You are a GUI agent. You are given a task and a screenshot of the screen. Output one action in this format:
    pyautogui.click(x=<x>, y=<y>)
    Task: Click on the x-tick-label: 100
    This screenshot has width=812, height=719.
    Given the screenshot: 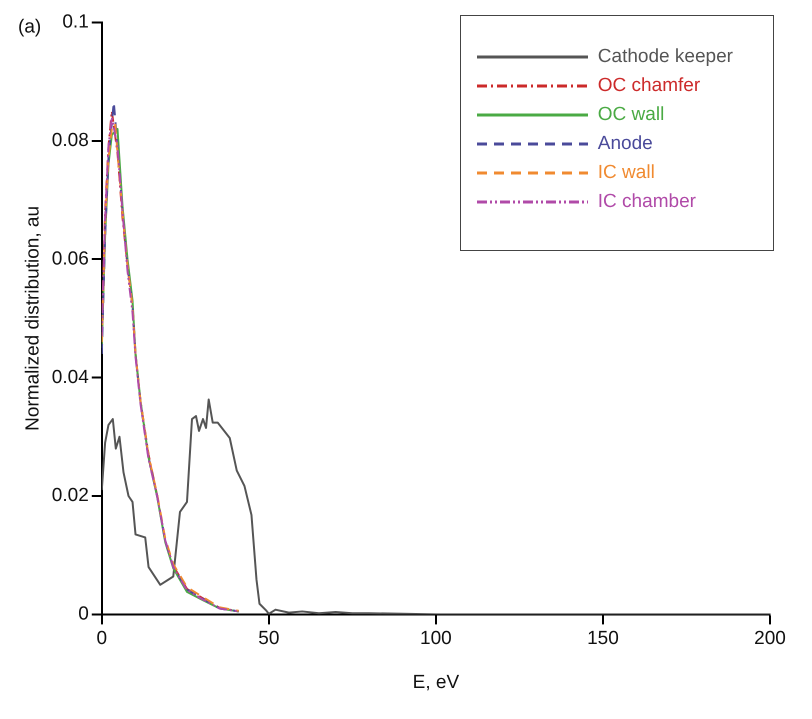 What is the action you would take?
    pyautogui.click(x=436, y=639)
    